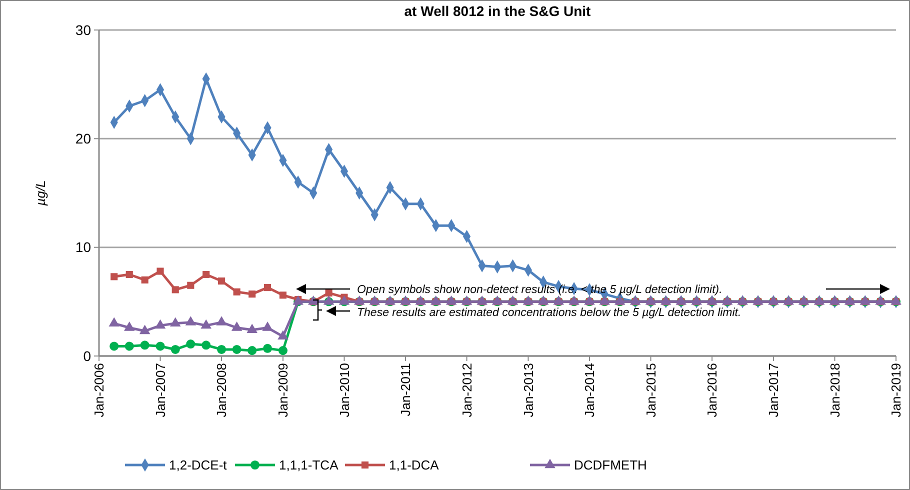 The width and height of the screenshot is (910, 490). Describe the element at coordinates (309, 465) in the screenshot. I see `legend-label: 1,1,1-TCA` at that location.